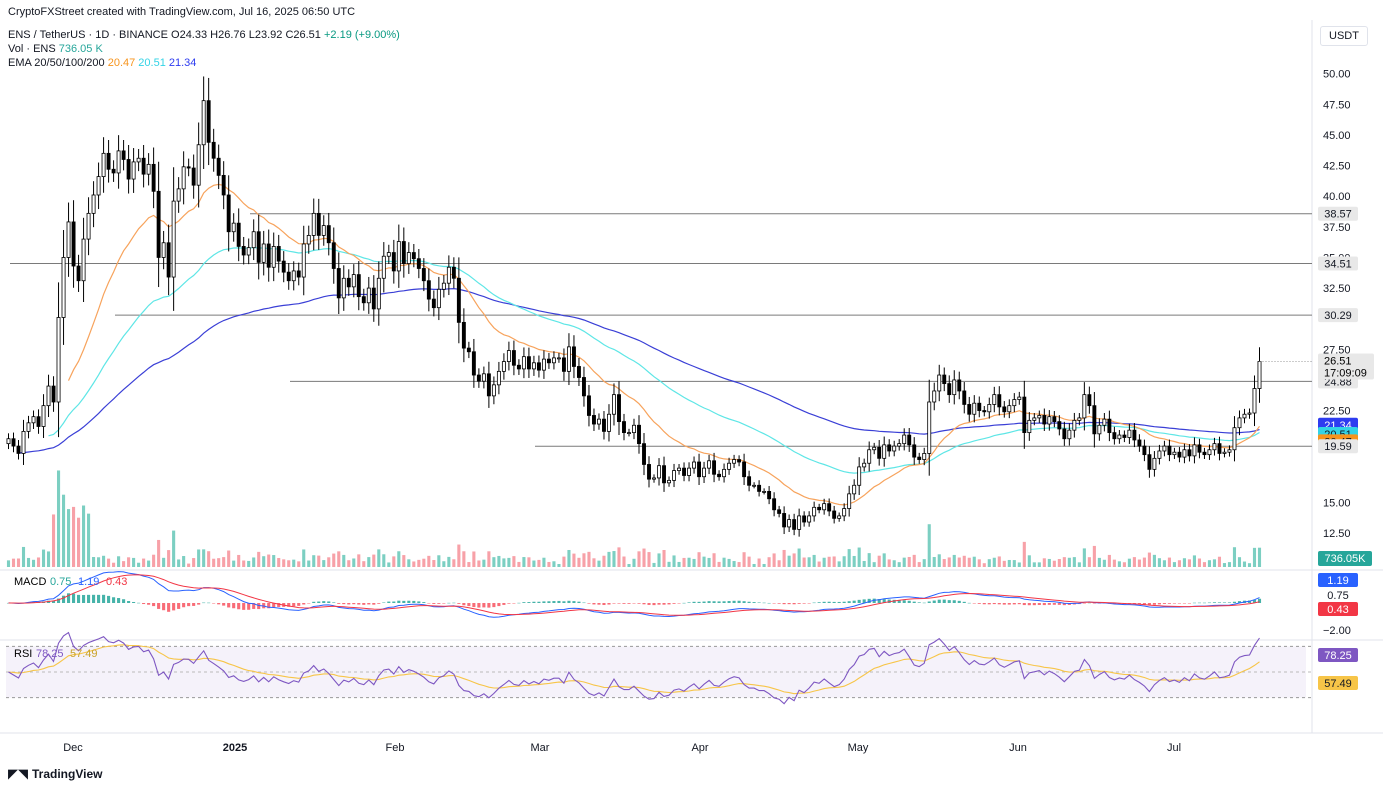  Describe the element at coordinates (55, 49) in the screenshot. I see `volume-legend: Vol · ENS 736.05 K` at that location.